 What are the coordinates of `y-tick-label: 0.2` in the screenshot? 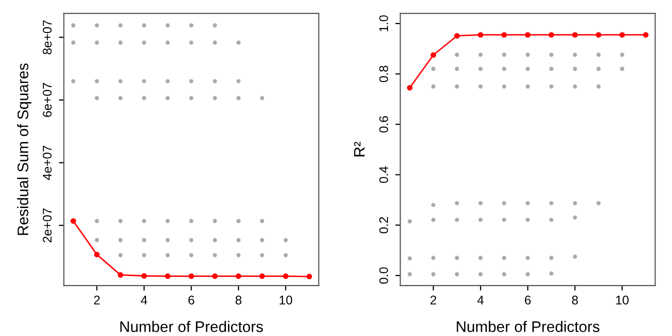 It's located at (383, 225).